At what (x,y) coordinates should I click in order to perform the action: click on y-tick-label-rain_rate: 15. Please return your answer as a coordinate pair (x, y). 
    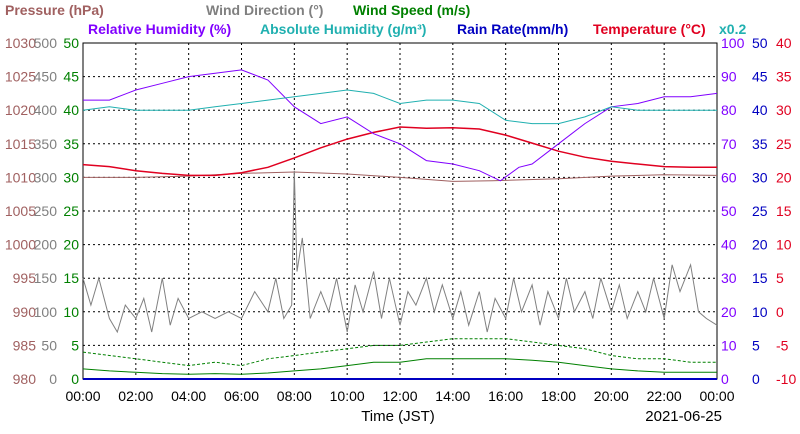
    Looking at the image, I should click on (760, 278).